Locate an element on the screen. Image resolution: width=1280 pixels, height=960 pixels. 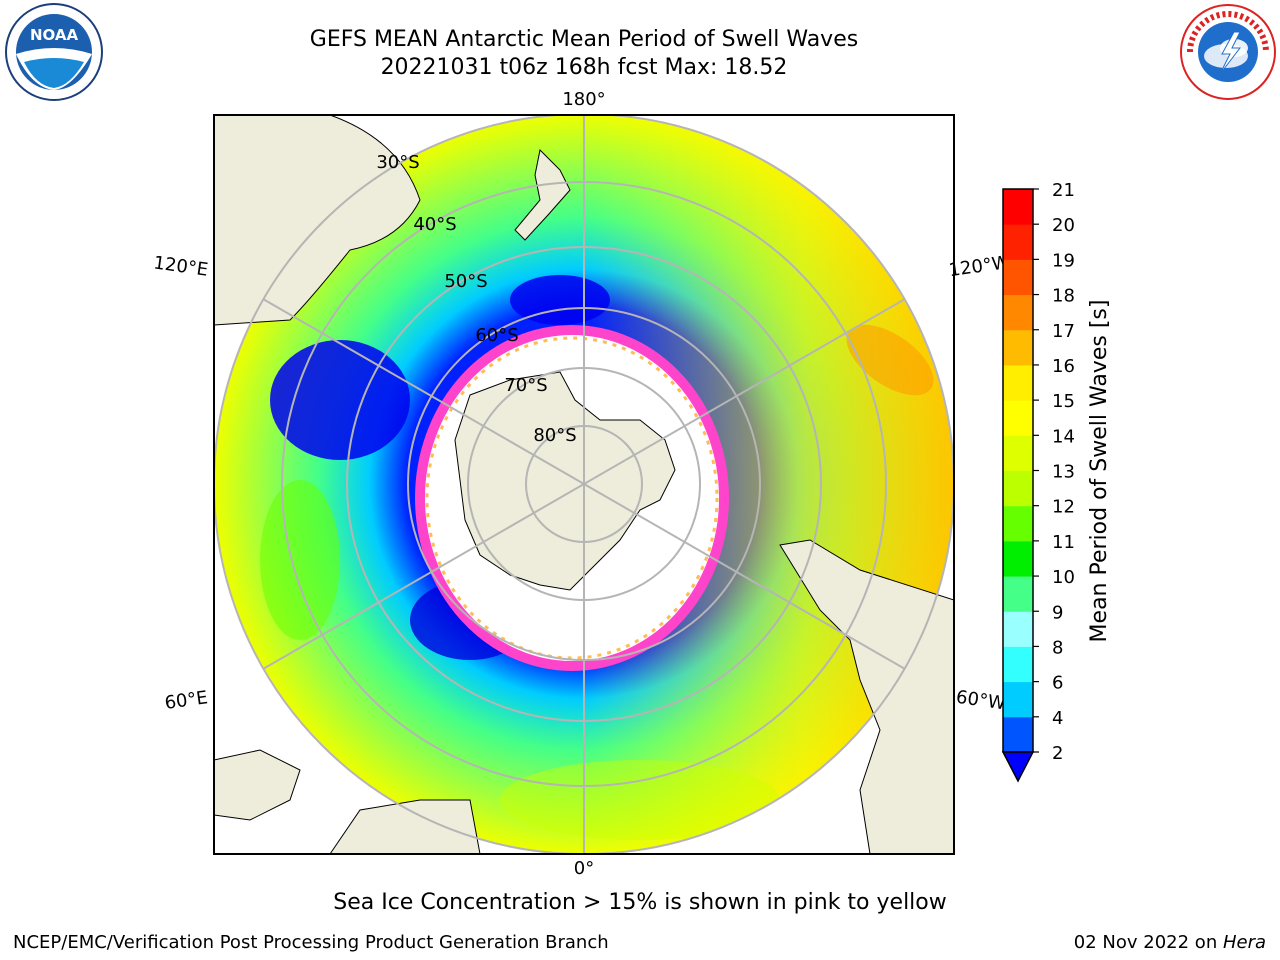
africa-land is located at coordinates (257, 785).